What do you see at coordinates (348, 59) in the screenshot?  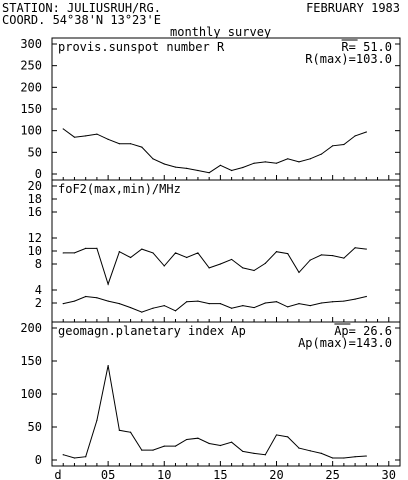 I see `panel-stat-1-1: R(max)=103.0` at bounding box center [348, 59].